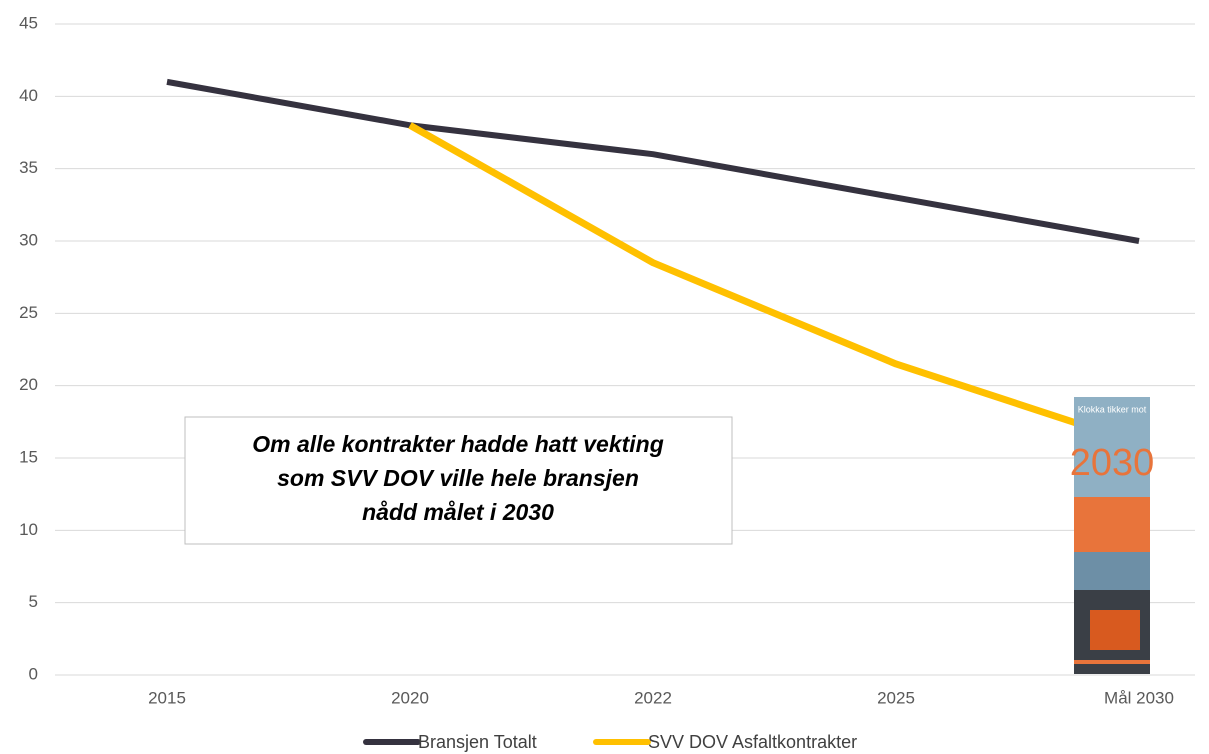  What do you see at coordinates (28, 239) in the screenshot?
I see `y-tick-label: 30` at bounding box center [28, 239].